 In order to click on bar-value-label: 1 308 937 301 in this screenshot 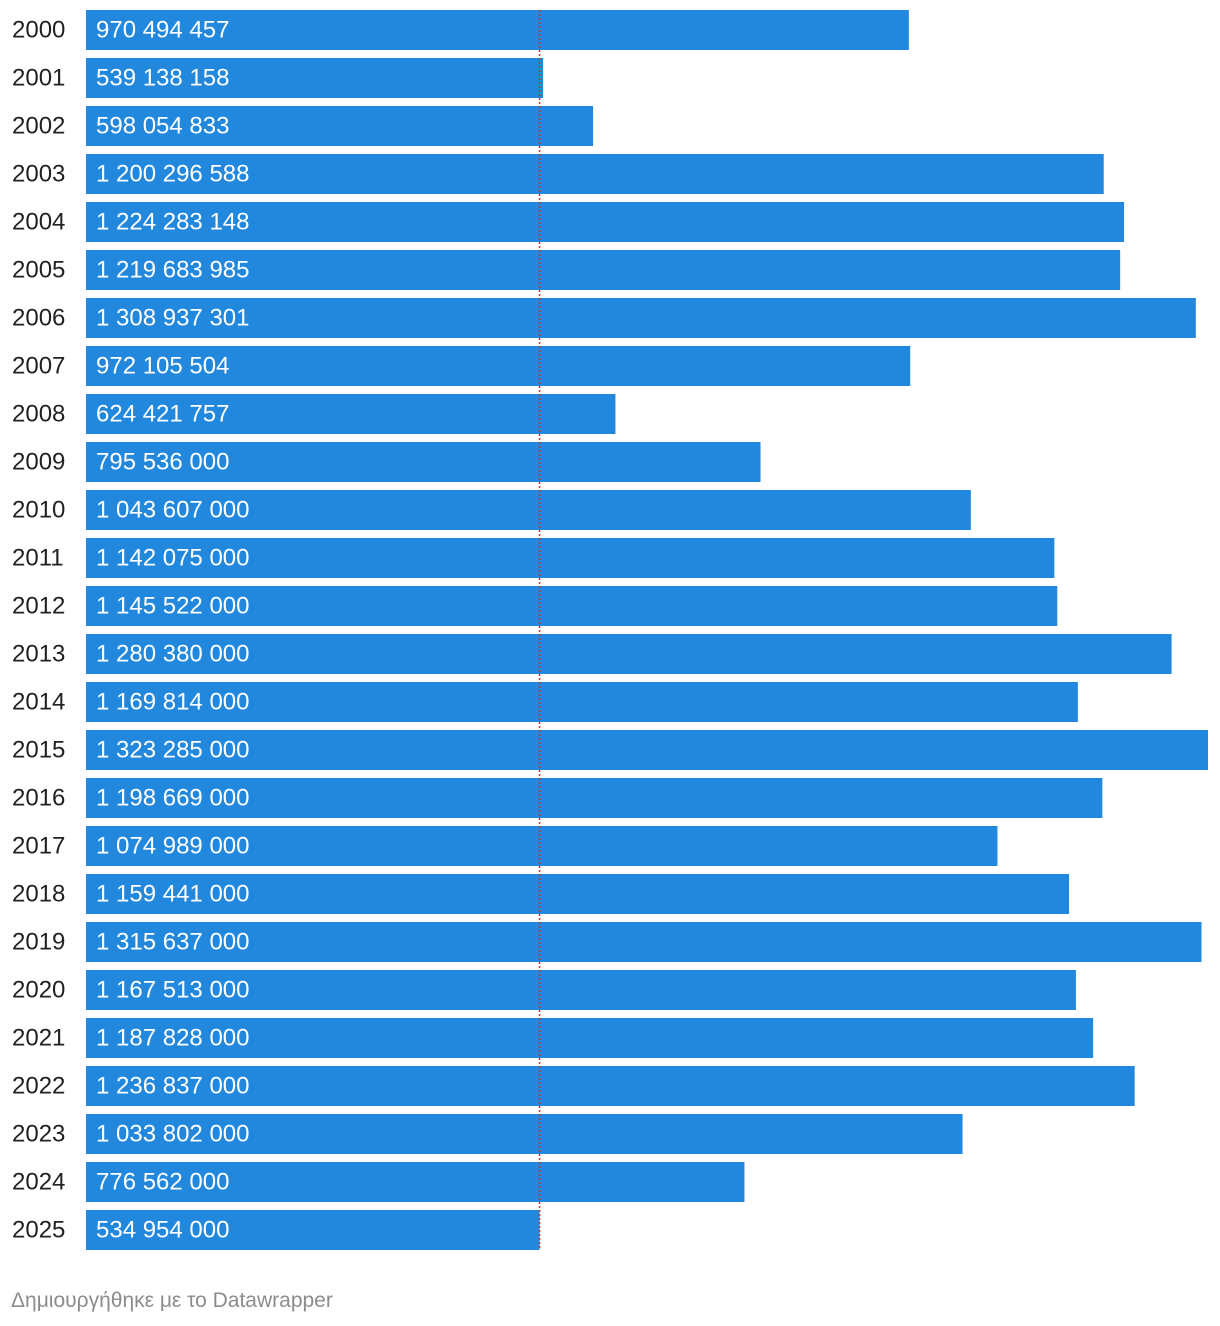, I will do `click(172, 318)`.